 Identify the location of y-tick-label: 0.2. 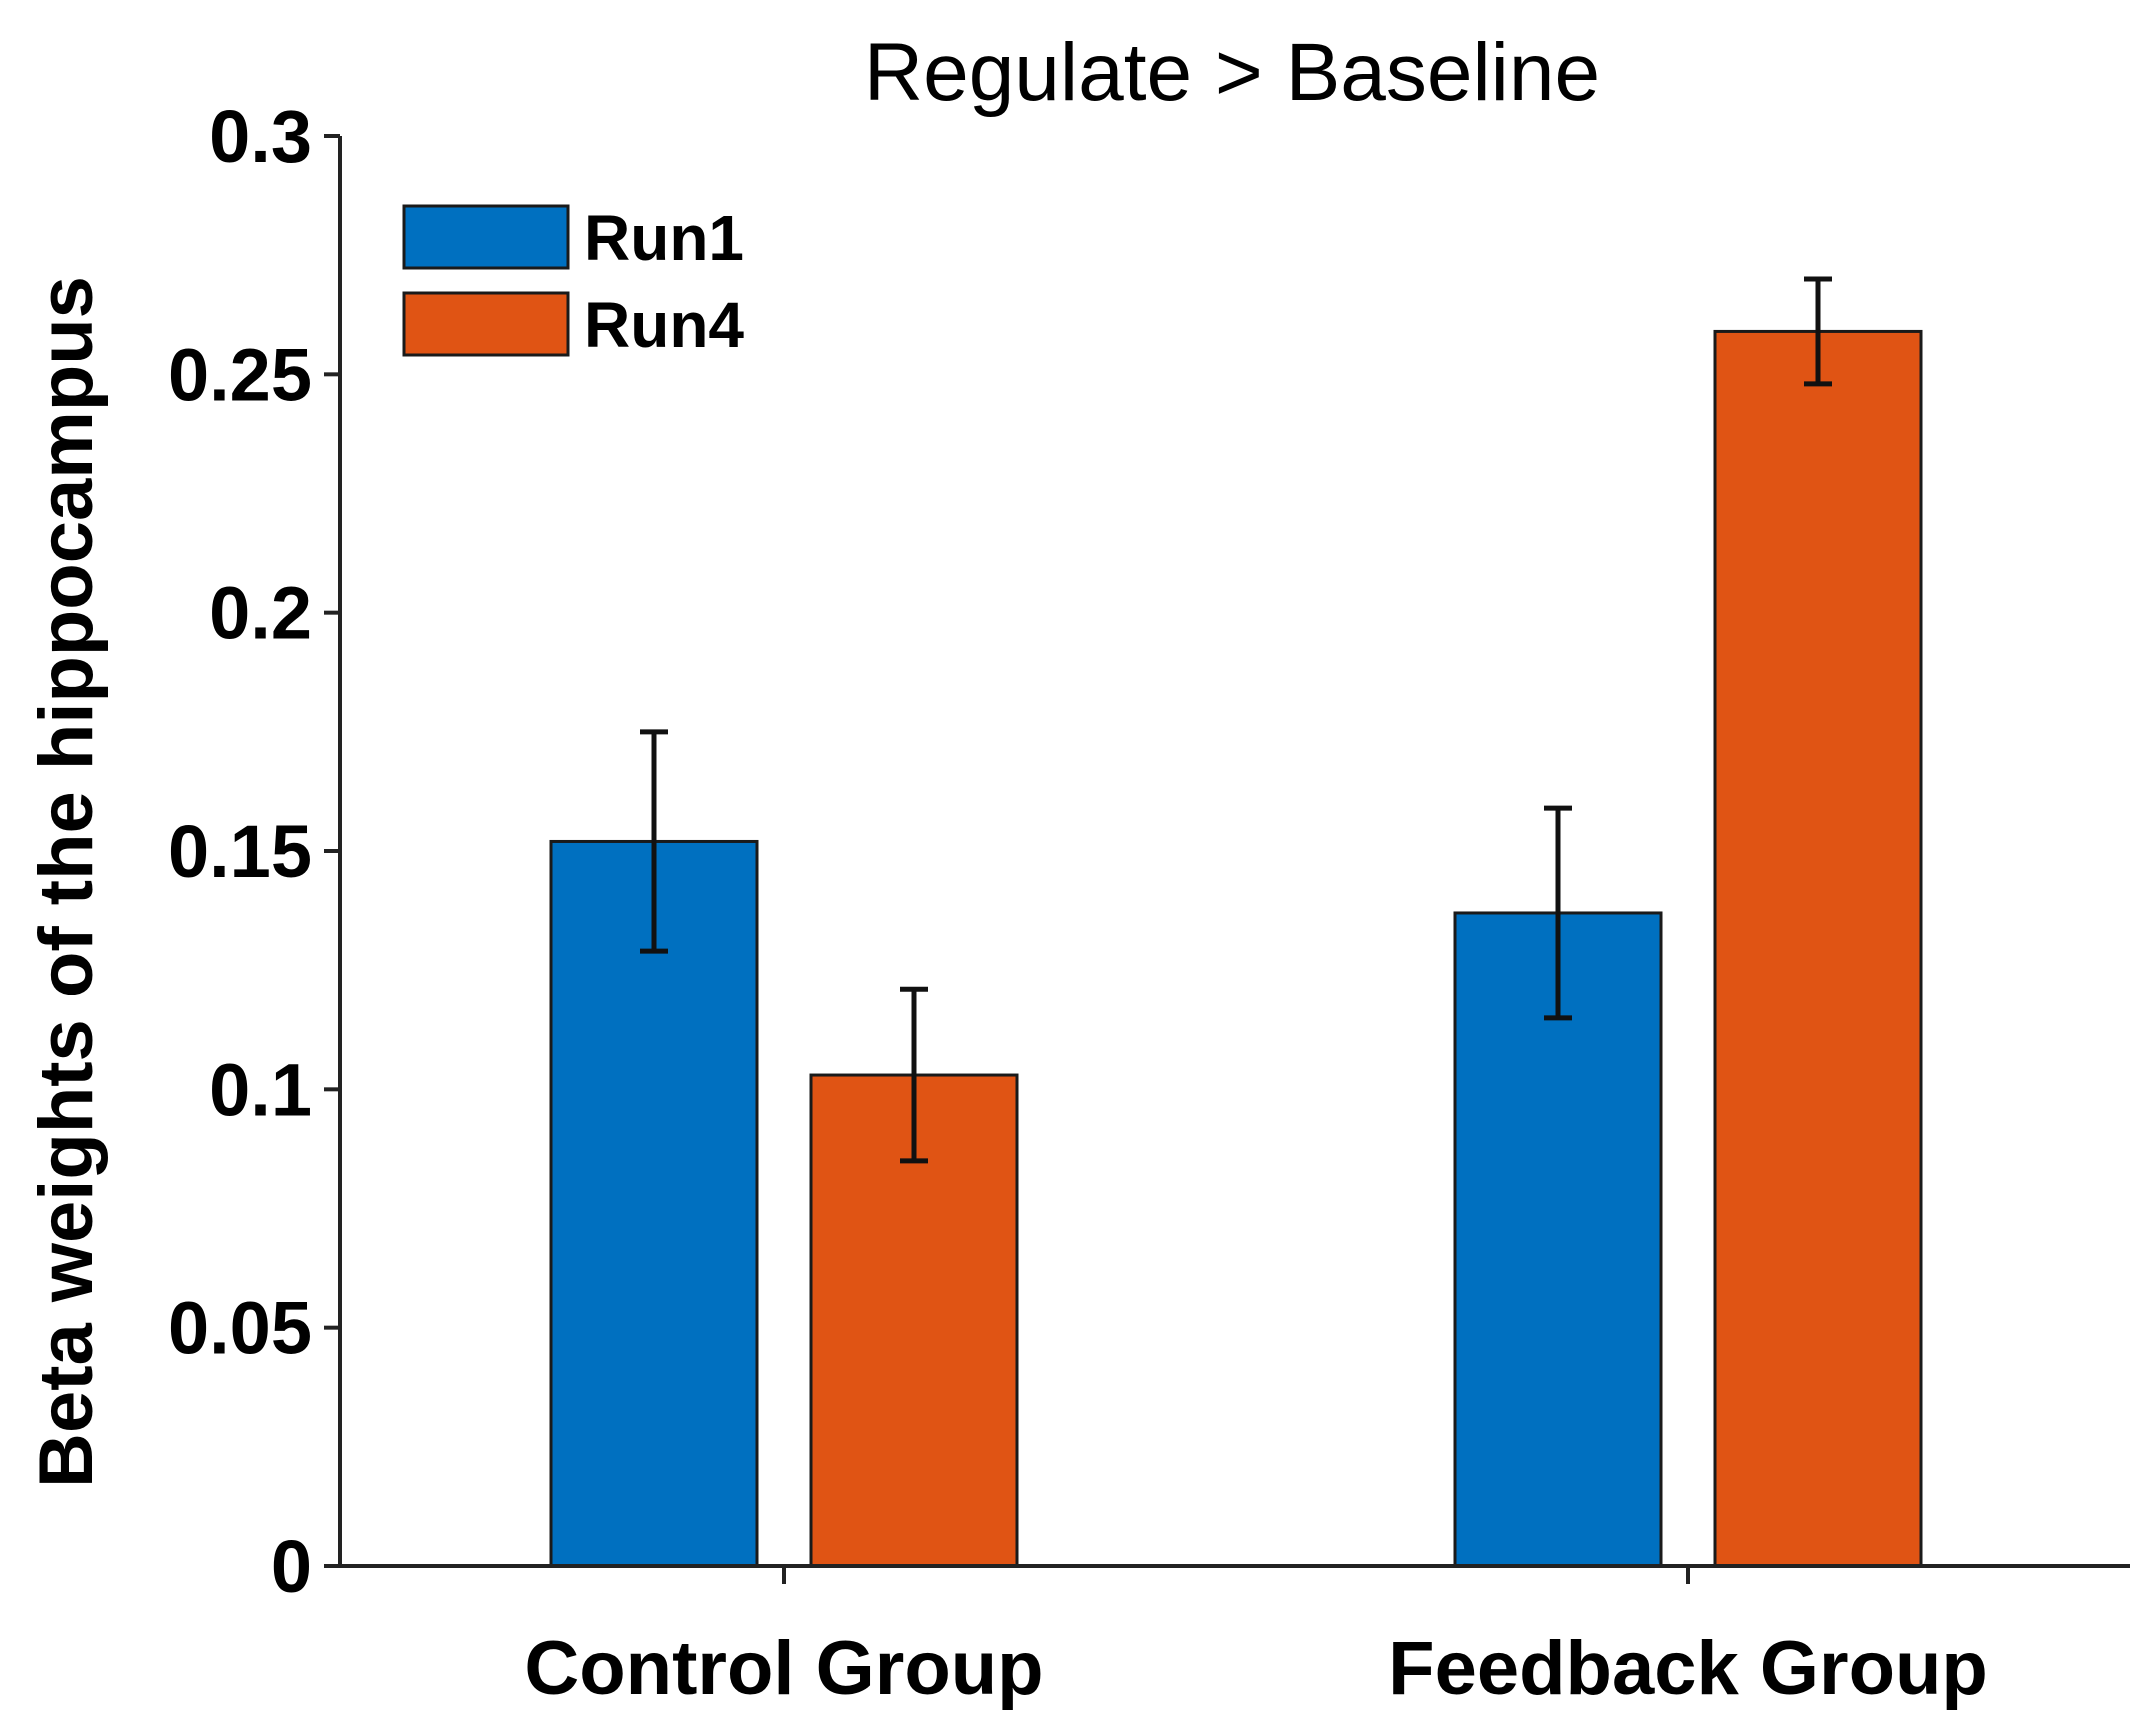
(260, 613).